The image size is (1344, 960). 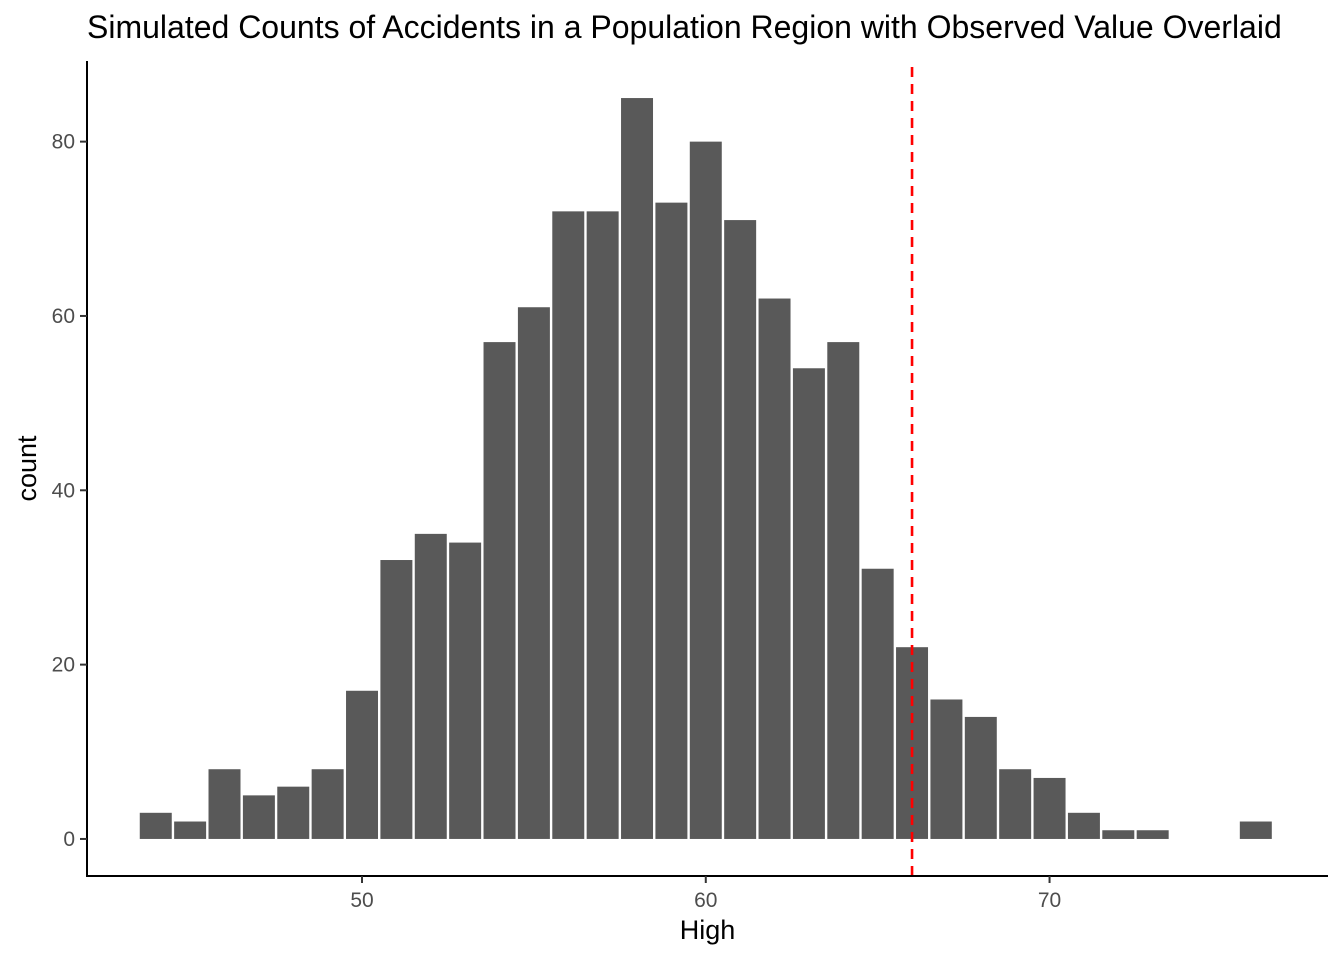 I want to click on y-tick-label: 40, so click(x=63, y=490).